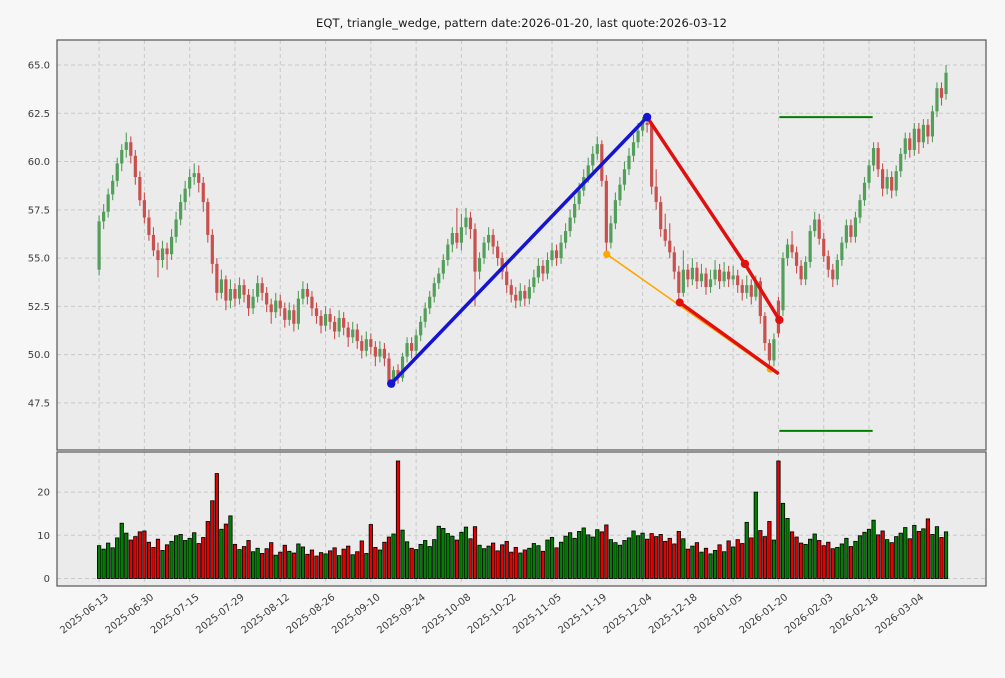  I want to click on svg-text: 52.5, so click(39, 307).